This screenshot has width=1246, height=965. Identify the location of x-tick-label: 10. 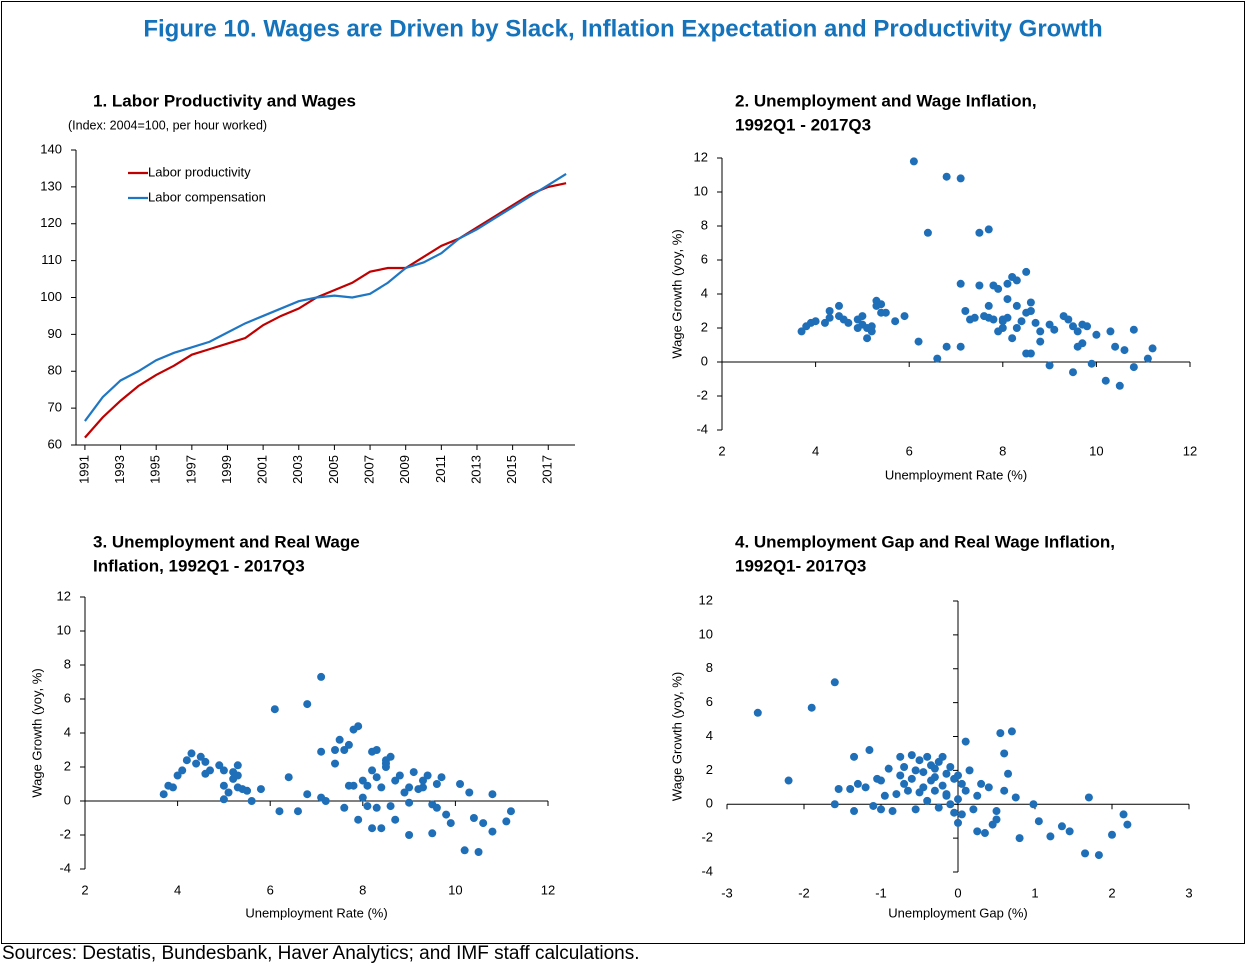
(1096, 450).